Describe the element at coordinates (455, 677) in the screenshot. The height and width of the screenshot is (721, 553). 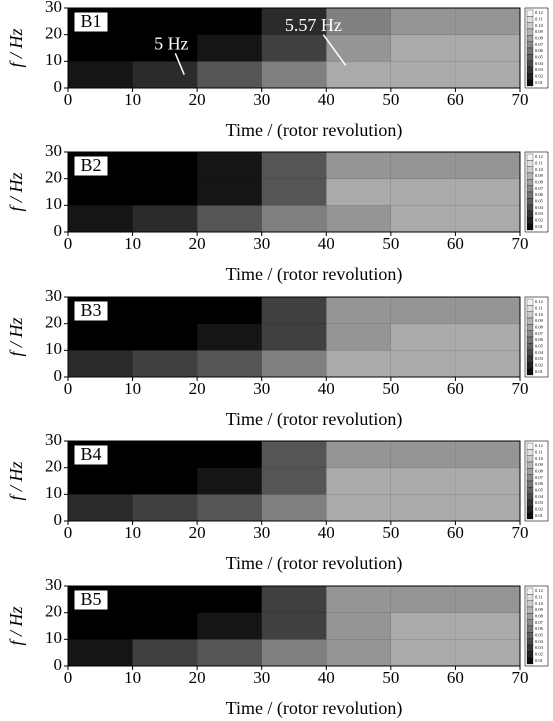
I see `x-tick-label: 60` at that location.